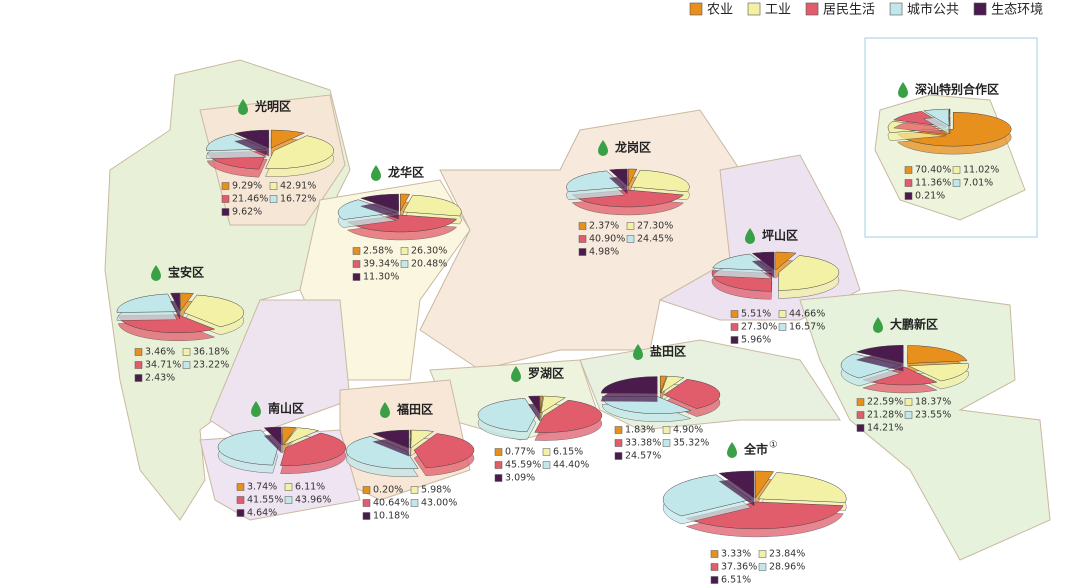  Describe the element at coordinates (160, 378) in the screenshot. I see `value-label: 2.43%` at that location.